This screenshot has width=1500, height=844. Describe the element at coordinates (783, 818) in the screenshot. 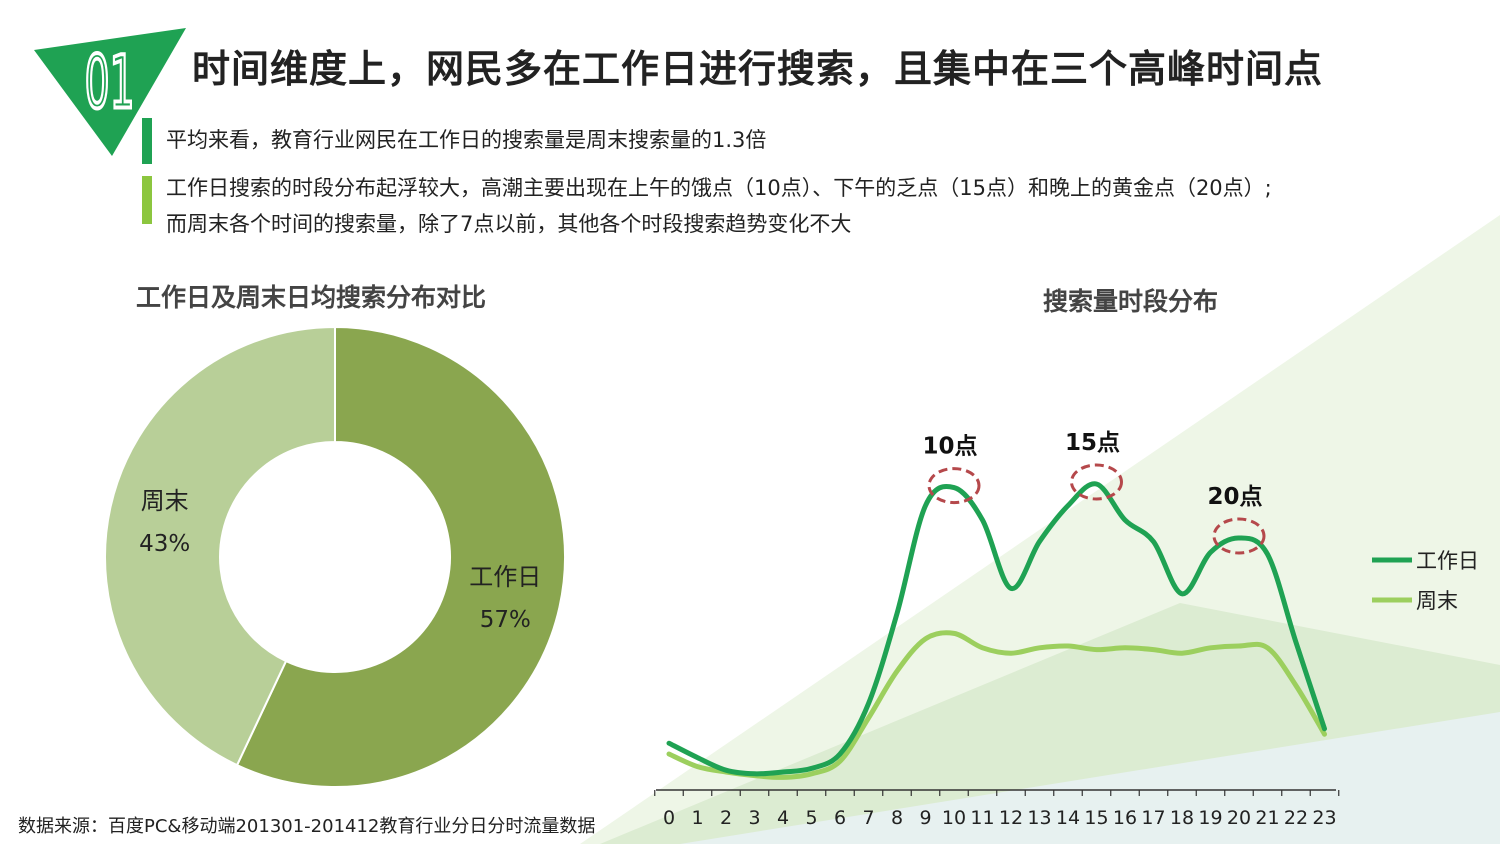

I see `x-tick-label-4: 4` at that location.